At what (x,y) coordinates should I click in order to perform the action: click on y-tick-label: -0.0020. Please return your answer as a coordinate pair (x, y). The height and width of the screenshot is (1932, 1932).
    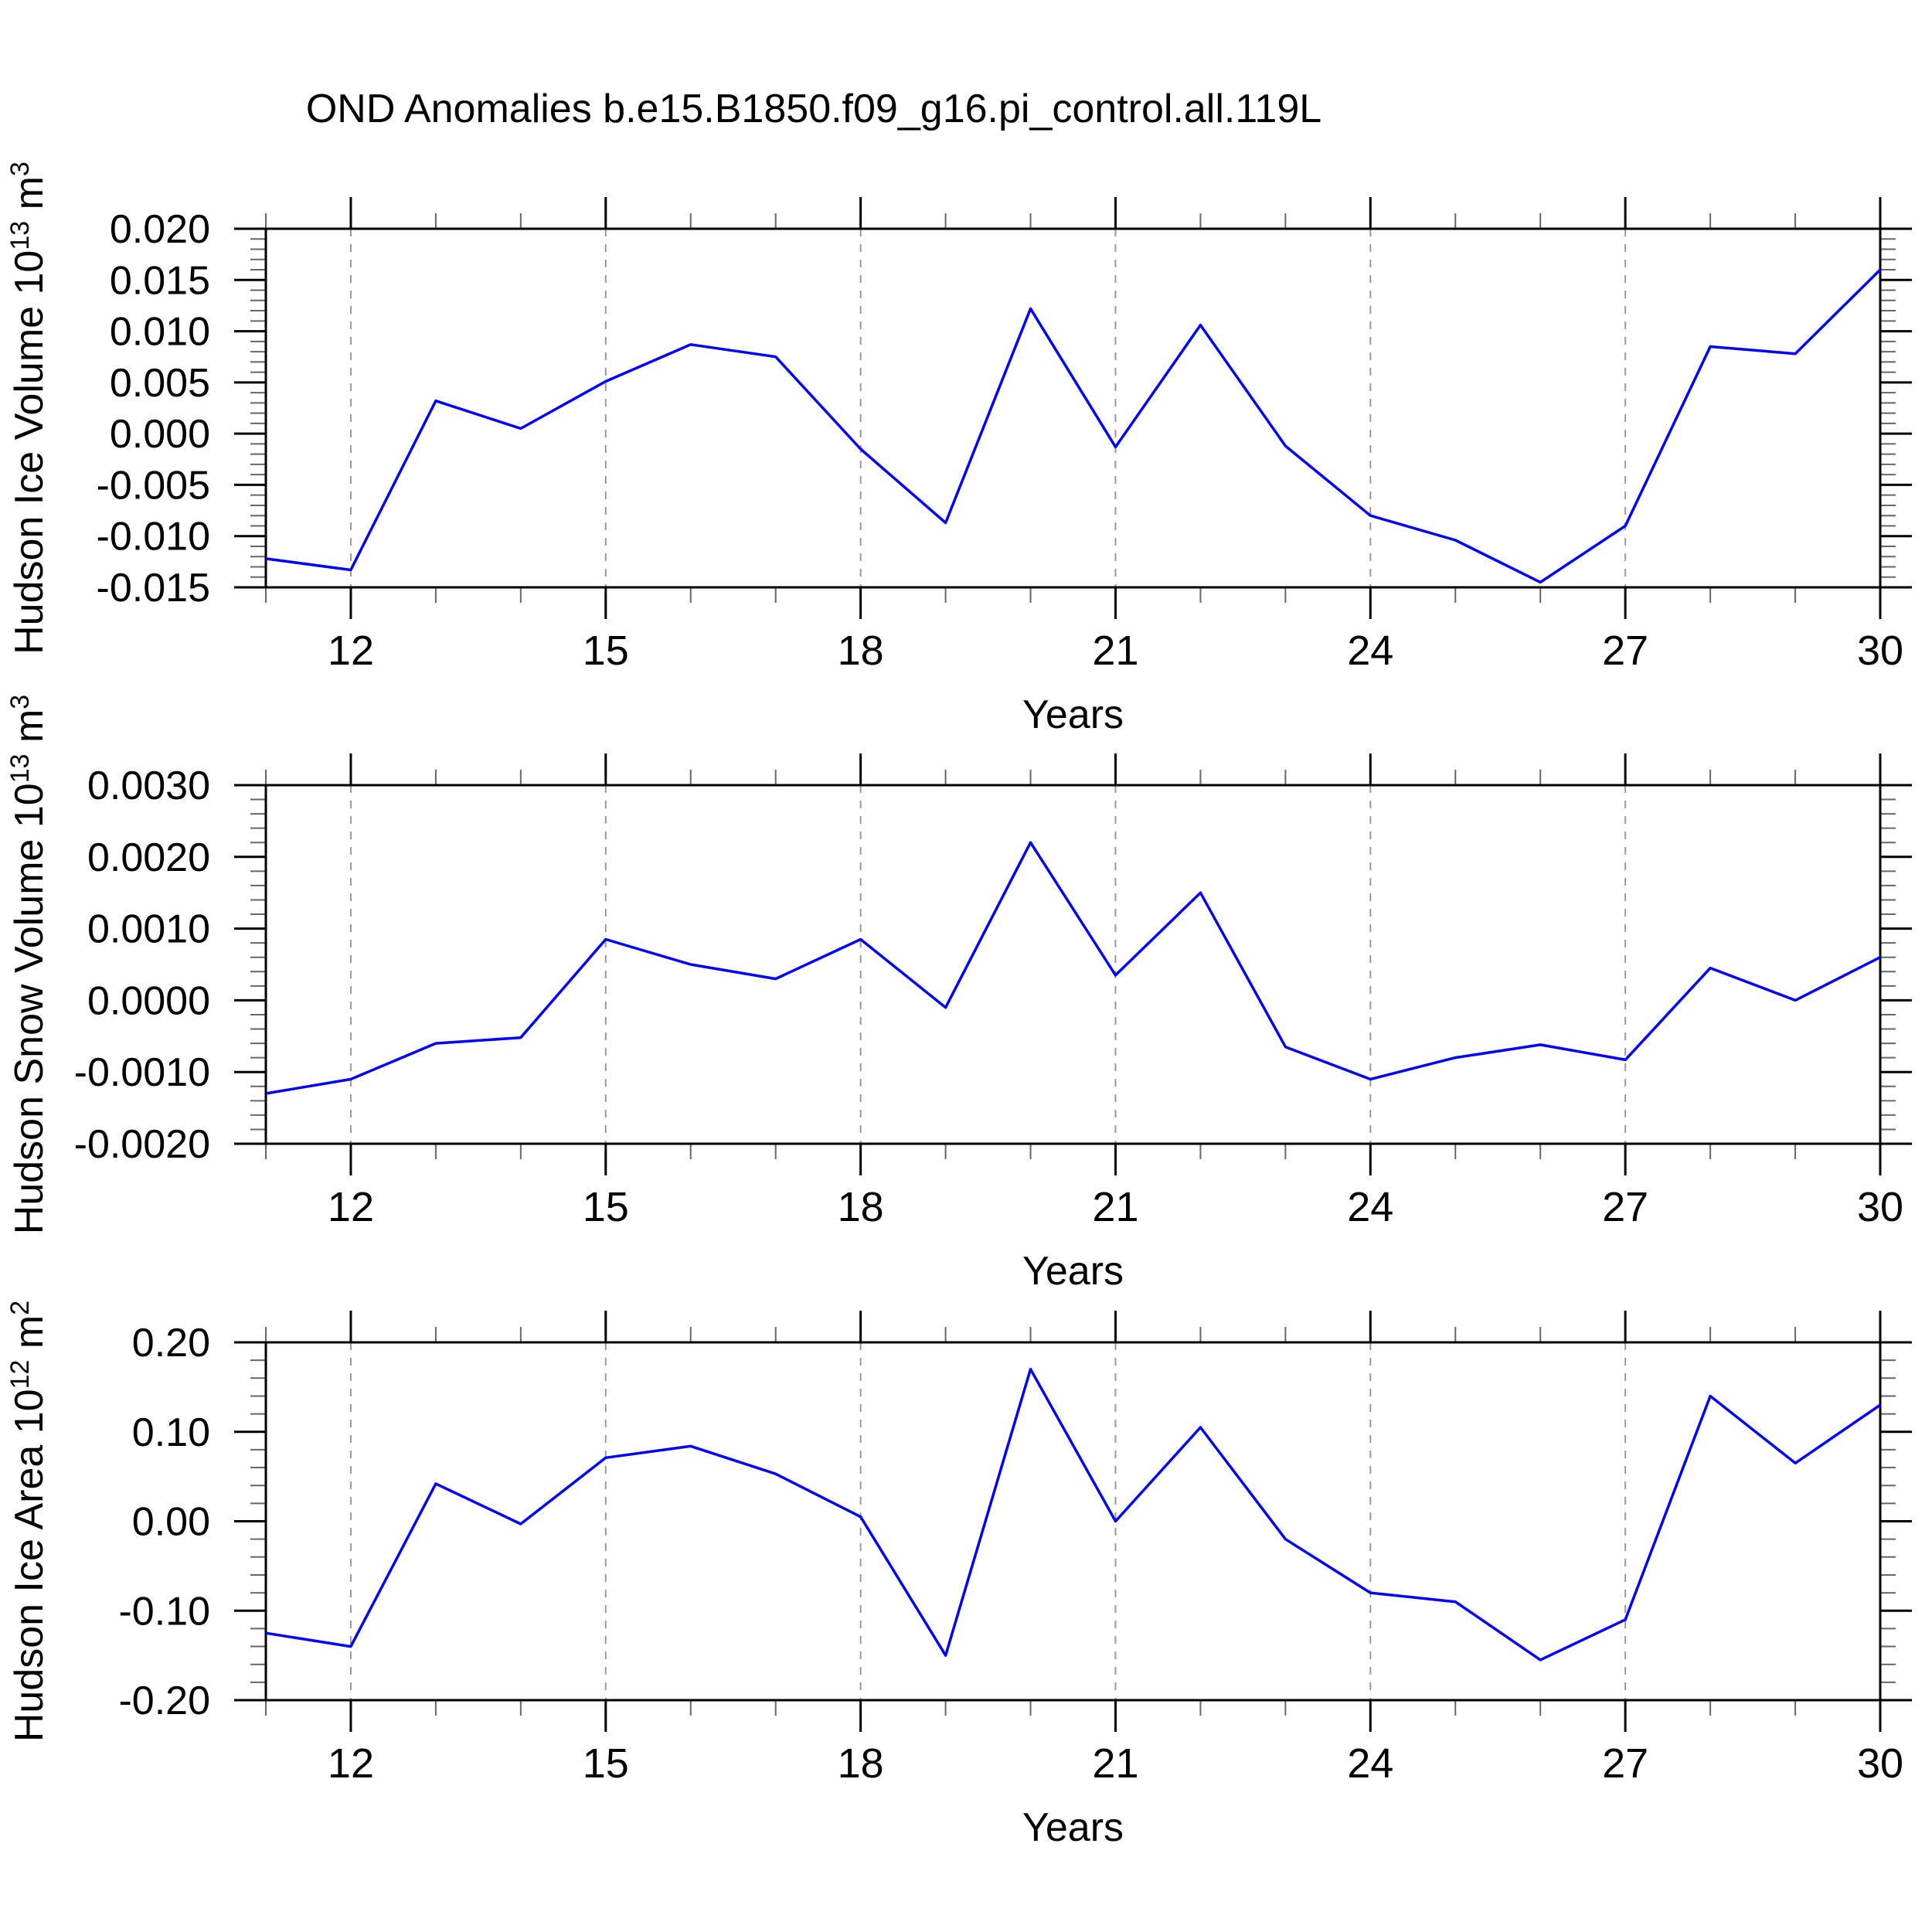
    Looking at the image, I should click on (142, 1144).